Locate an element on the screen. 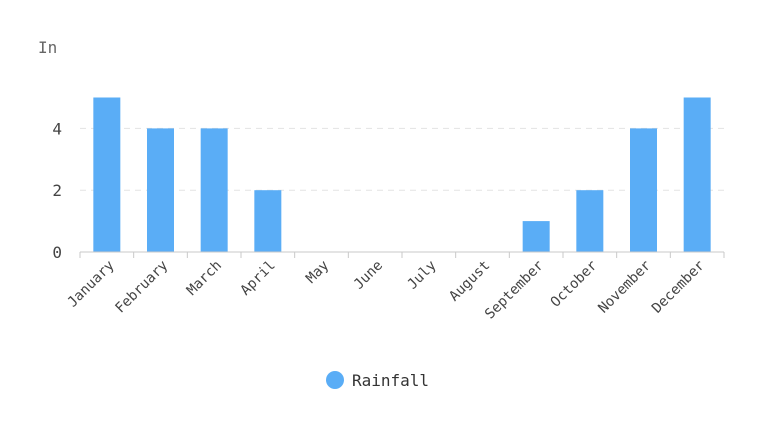 The width and height of the screenshot is (760, 436). y-axis-labels: 0 2 4 is located at coordinates (57, 190).